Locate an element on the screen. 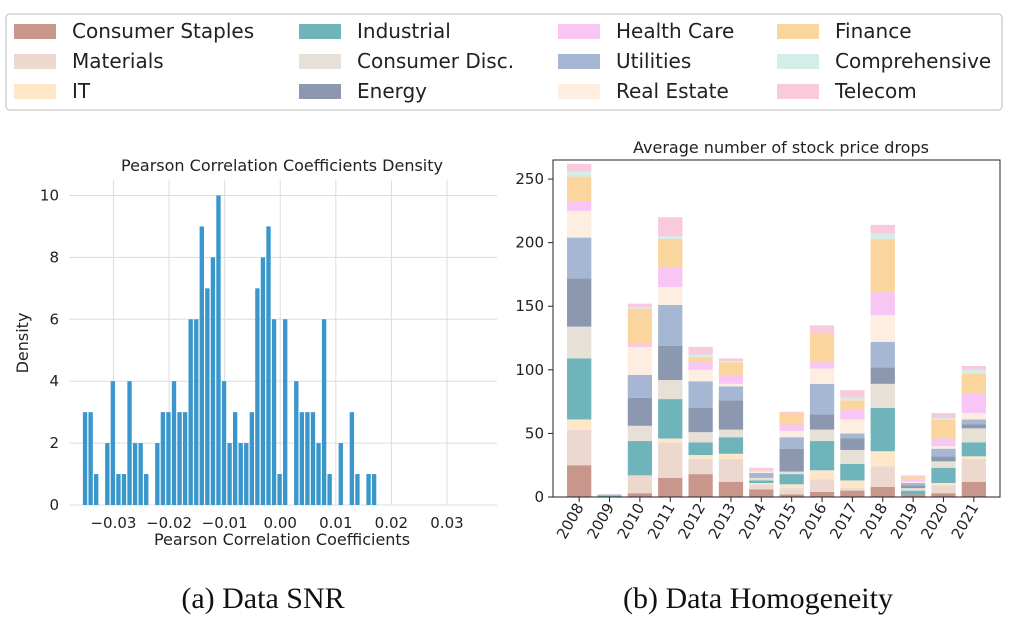 The height and width of the screenshot is (618, 1014). hist-bars is located at coordinates (229, 350).